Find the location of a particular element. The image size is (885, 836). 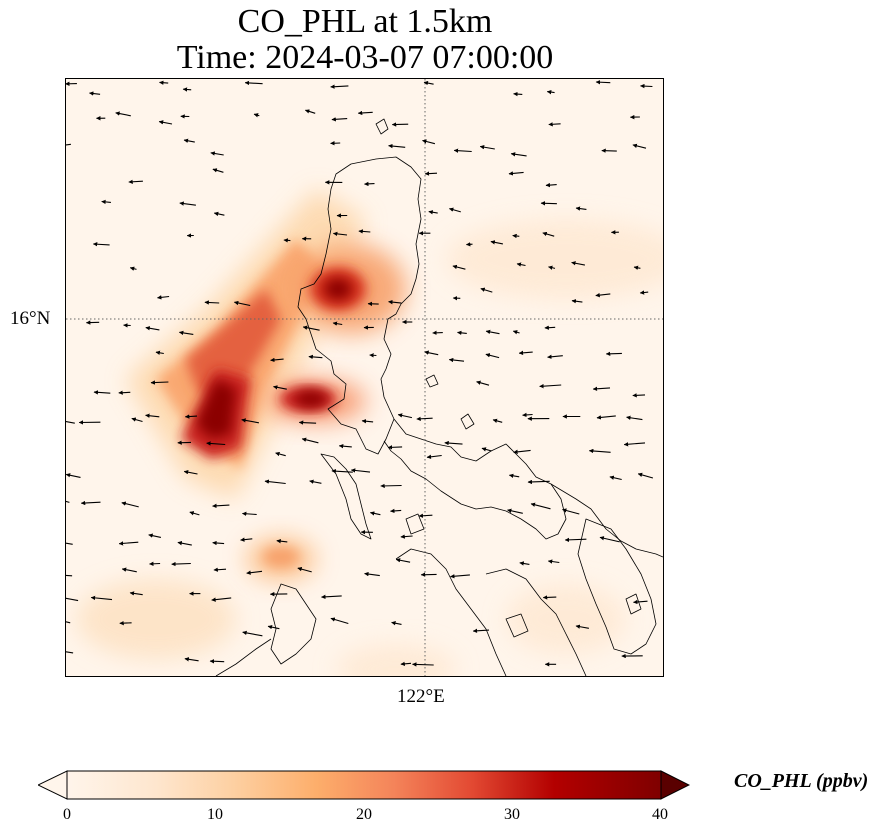

coastline-panay is located at coordinates (293, 624).